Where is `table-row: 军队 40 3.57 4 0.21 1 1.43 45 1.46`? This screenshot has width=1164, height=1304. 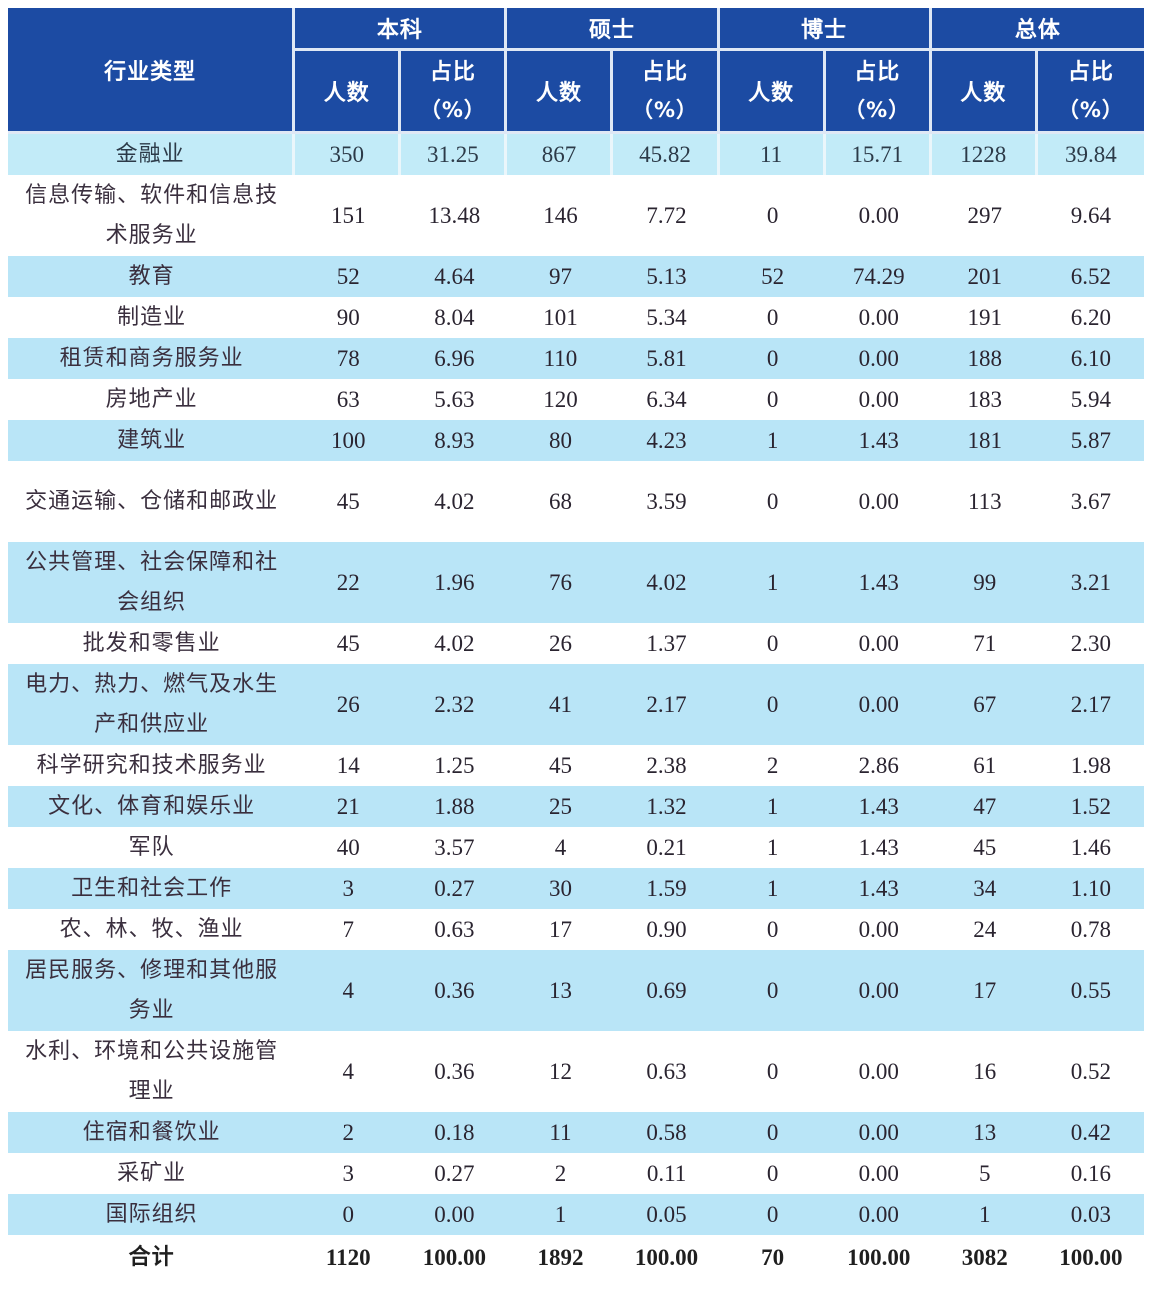
table-row: 军队 40 3.57 4 0.21 1 1.43 45 1.46 is located at coordinates (576, 847).